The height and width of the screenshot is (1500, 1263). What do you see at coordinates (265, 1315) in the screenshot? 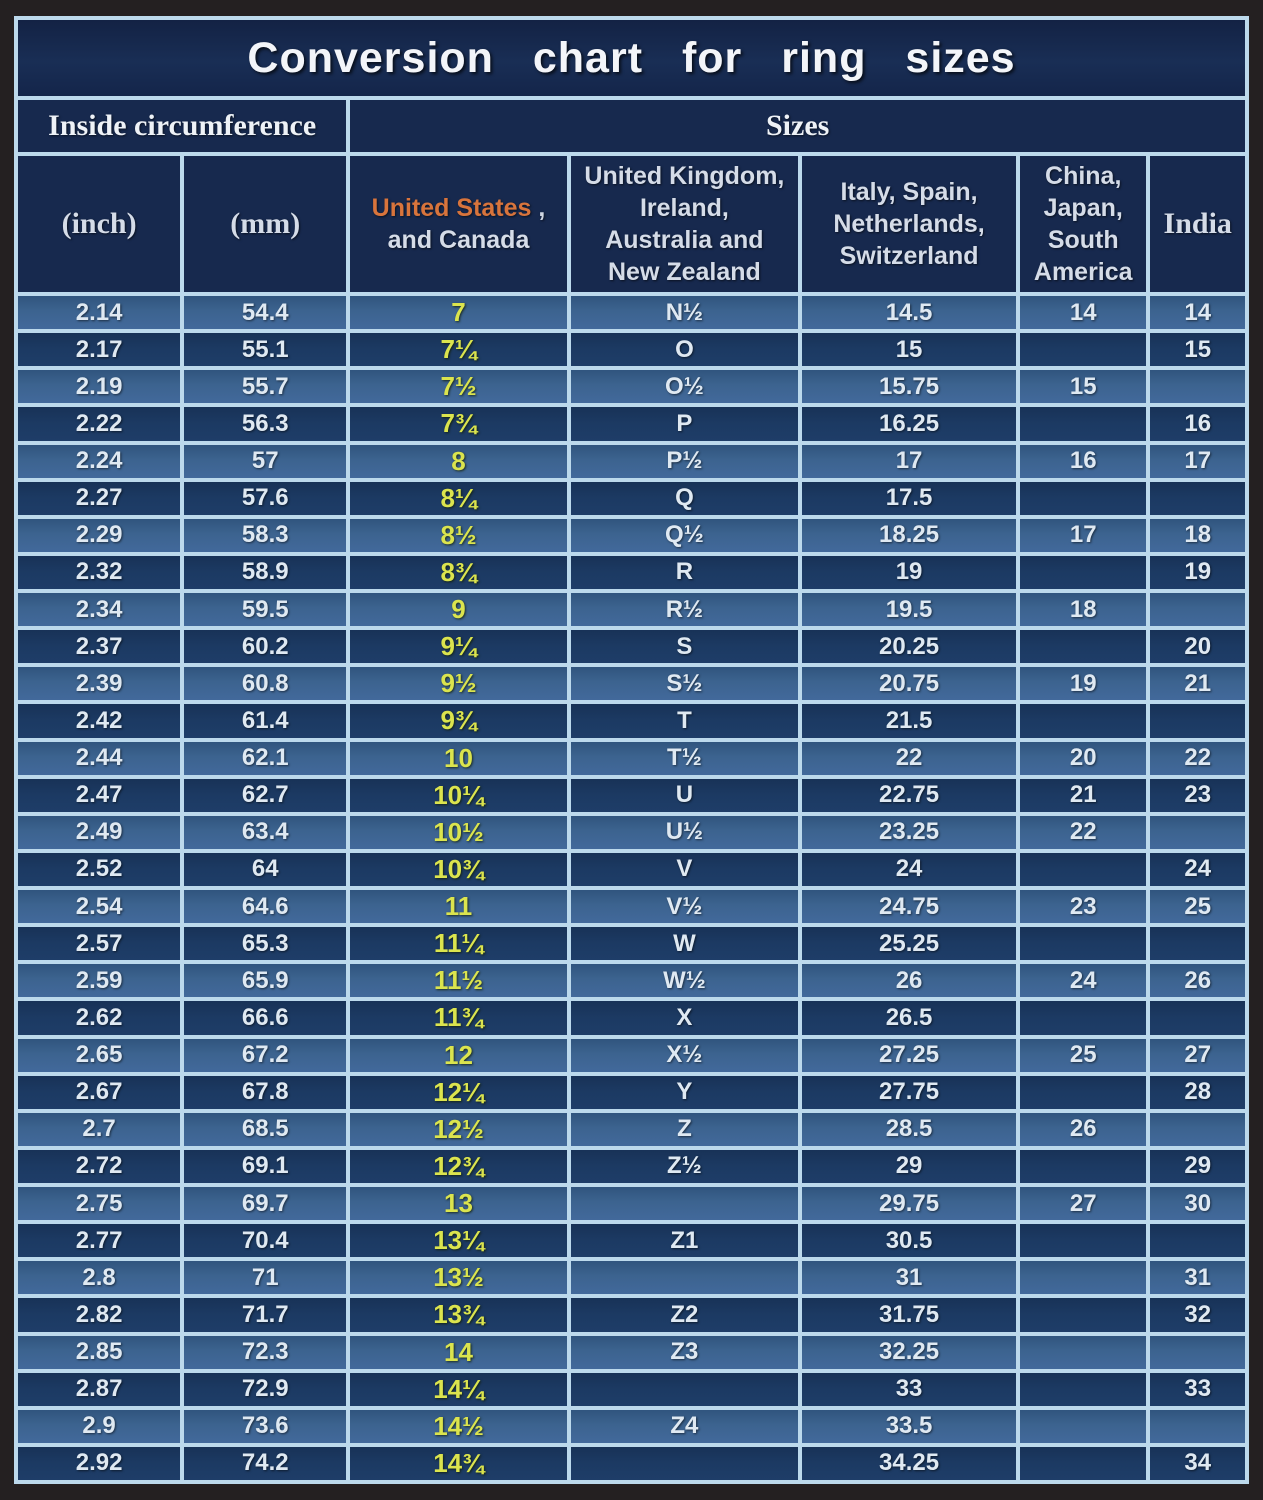
I see `cell-mm: 71.7` at bounding box center [265, 1315].